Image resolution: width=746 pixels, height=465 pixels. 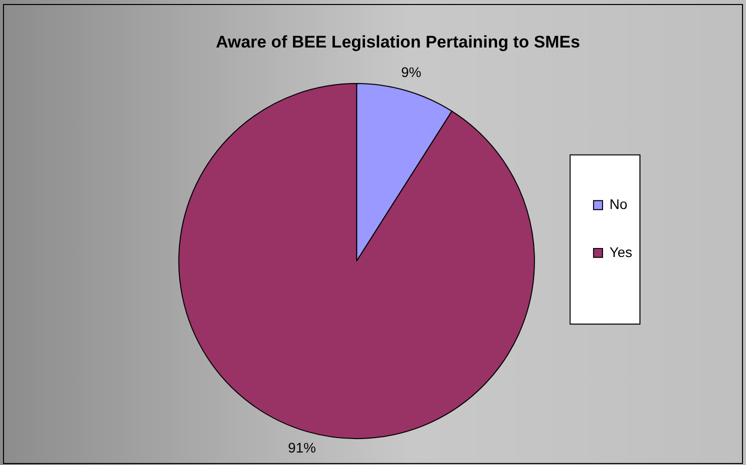 What do you see at coordinates (619, 204) in the screenshot?
I see `legend-label: No` at bounding box center [619, 204].